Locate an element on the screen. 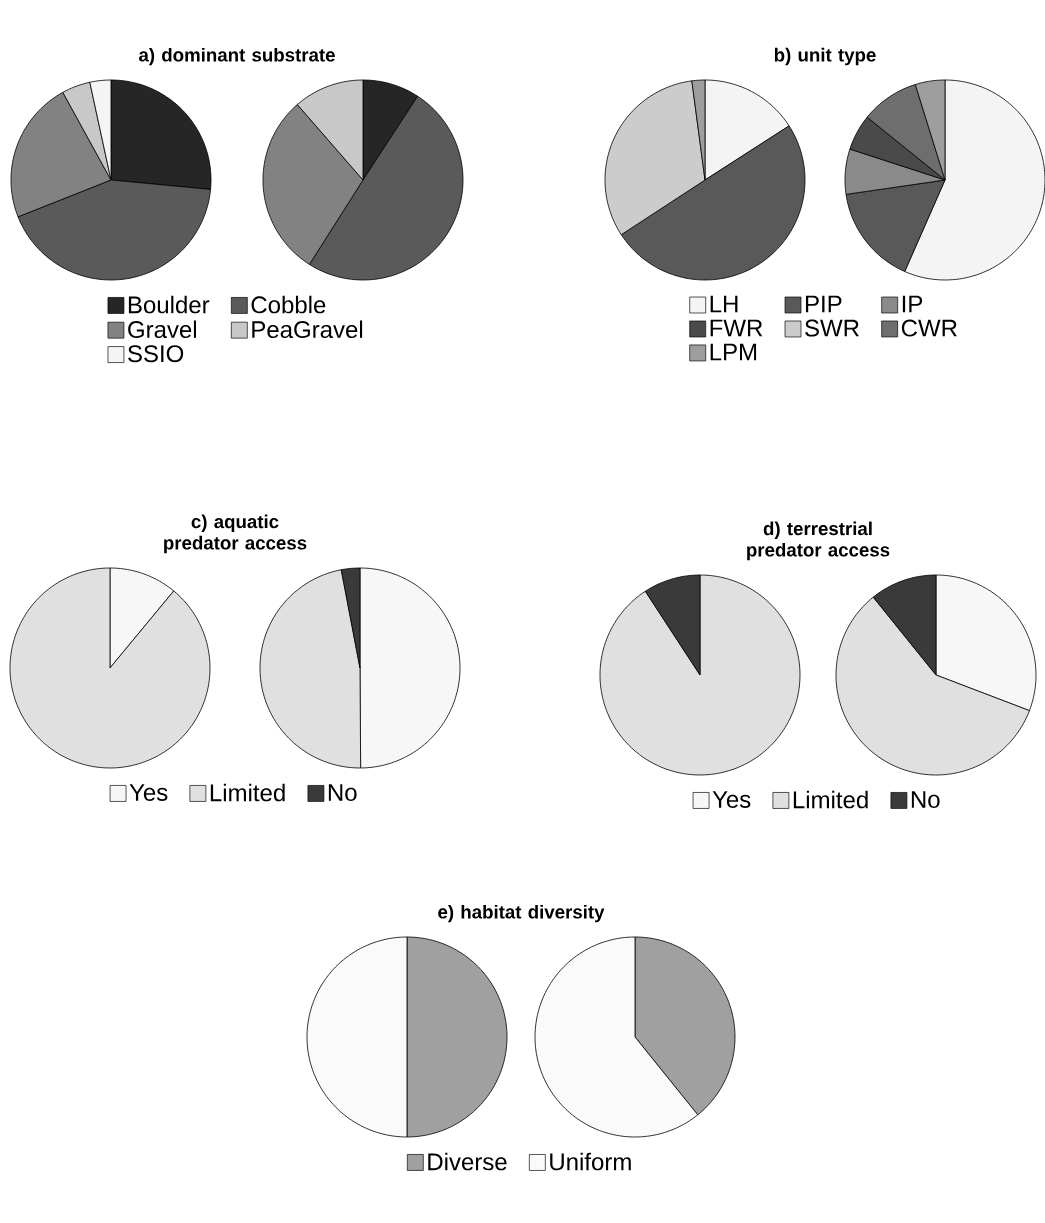 This screenshot has height=1223, width=1045. legend-label: FWR is located at coordinates (736, 328).